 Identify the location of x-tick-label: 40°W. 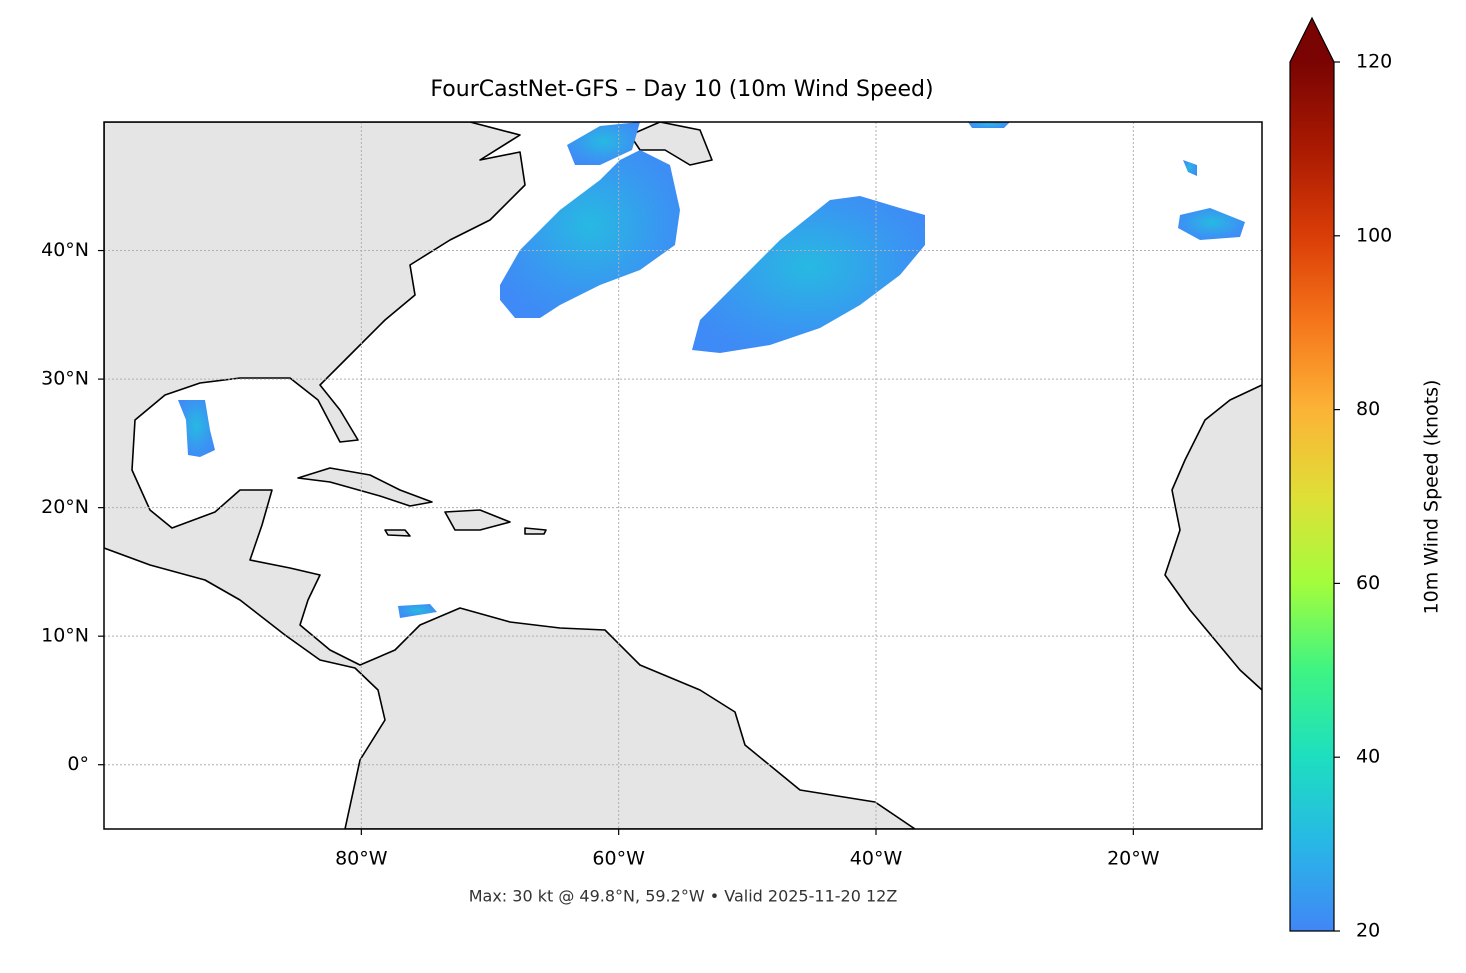
(876, 859).